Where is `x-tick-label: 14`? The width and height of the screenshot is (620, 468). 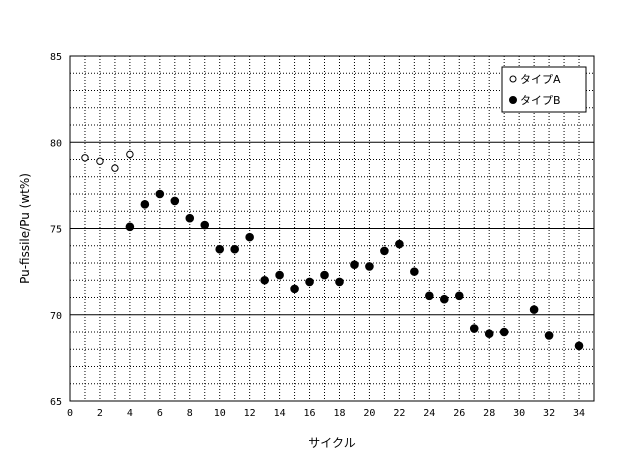 x-tick-label: 14 is located at coordinates (280, 413).